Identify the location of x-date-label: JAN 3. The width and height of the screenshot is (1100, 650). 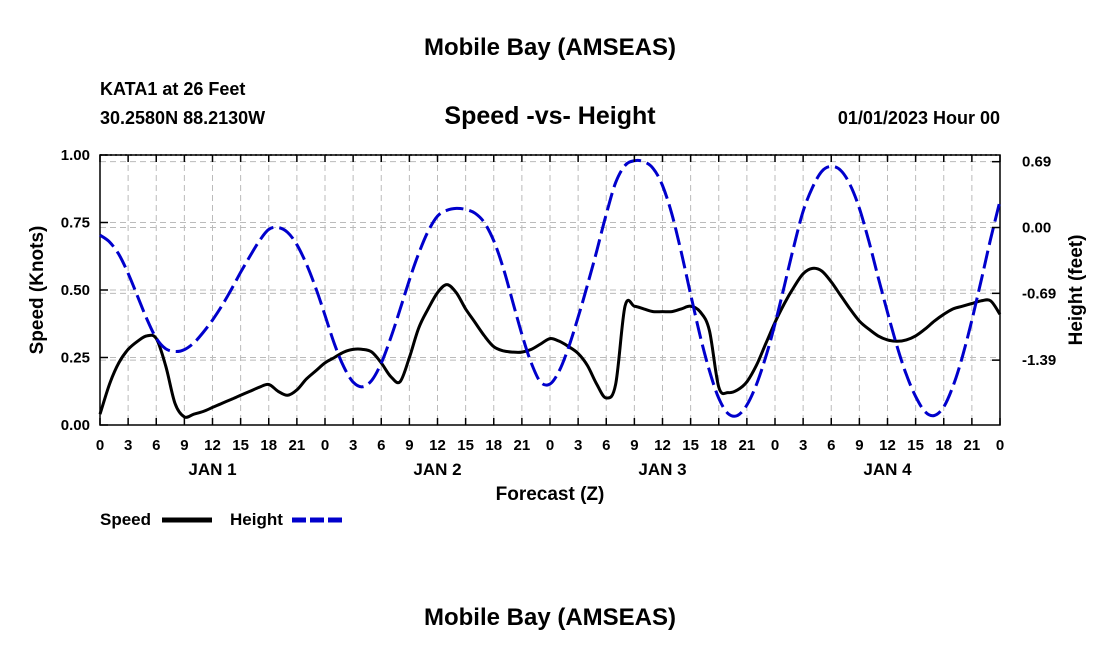
(662, 469).